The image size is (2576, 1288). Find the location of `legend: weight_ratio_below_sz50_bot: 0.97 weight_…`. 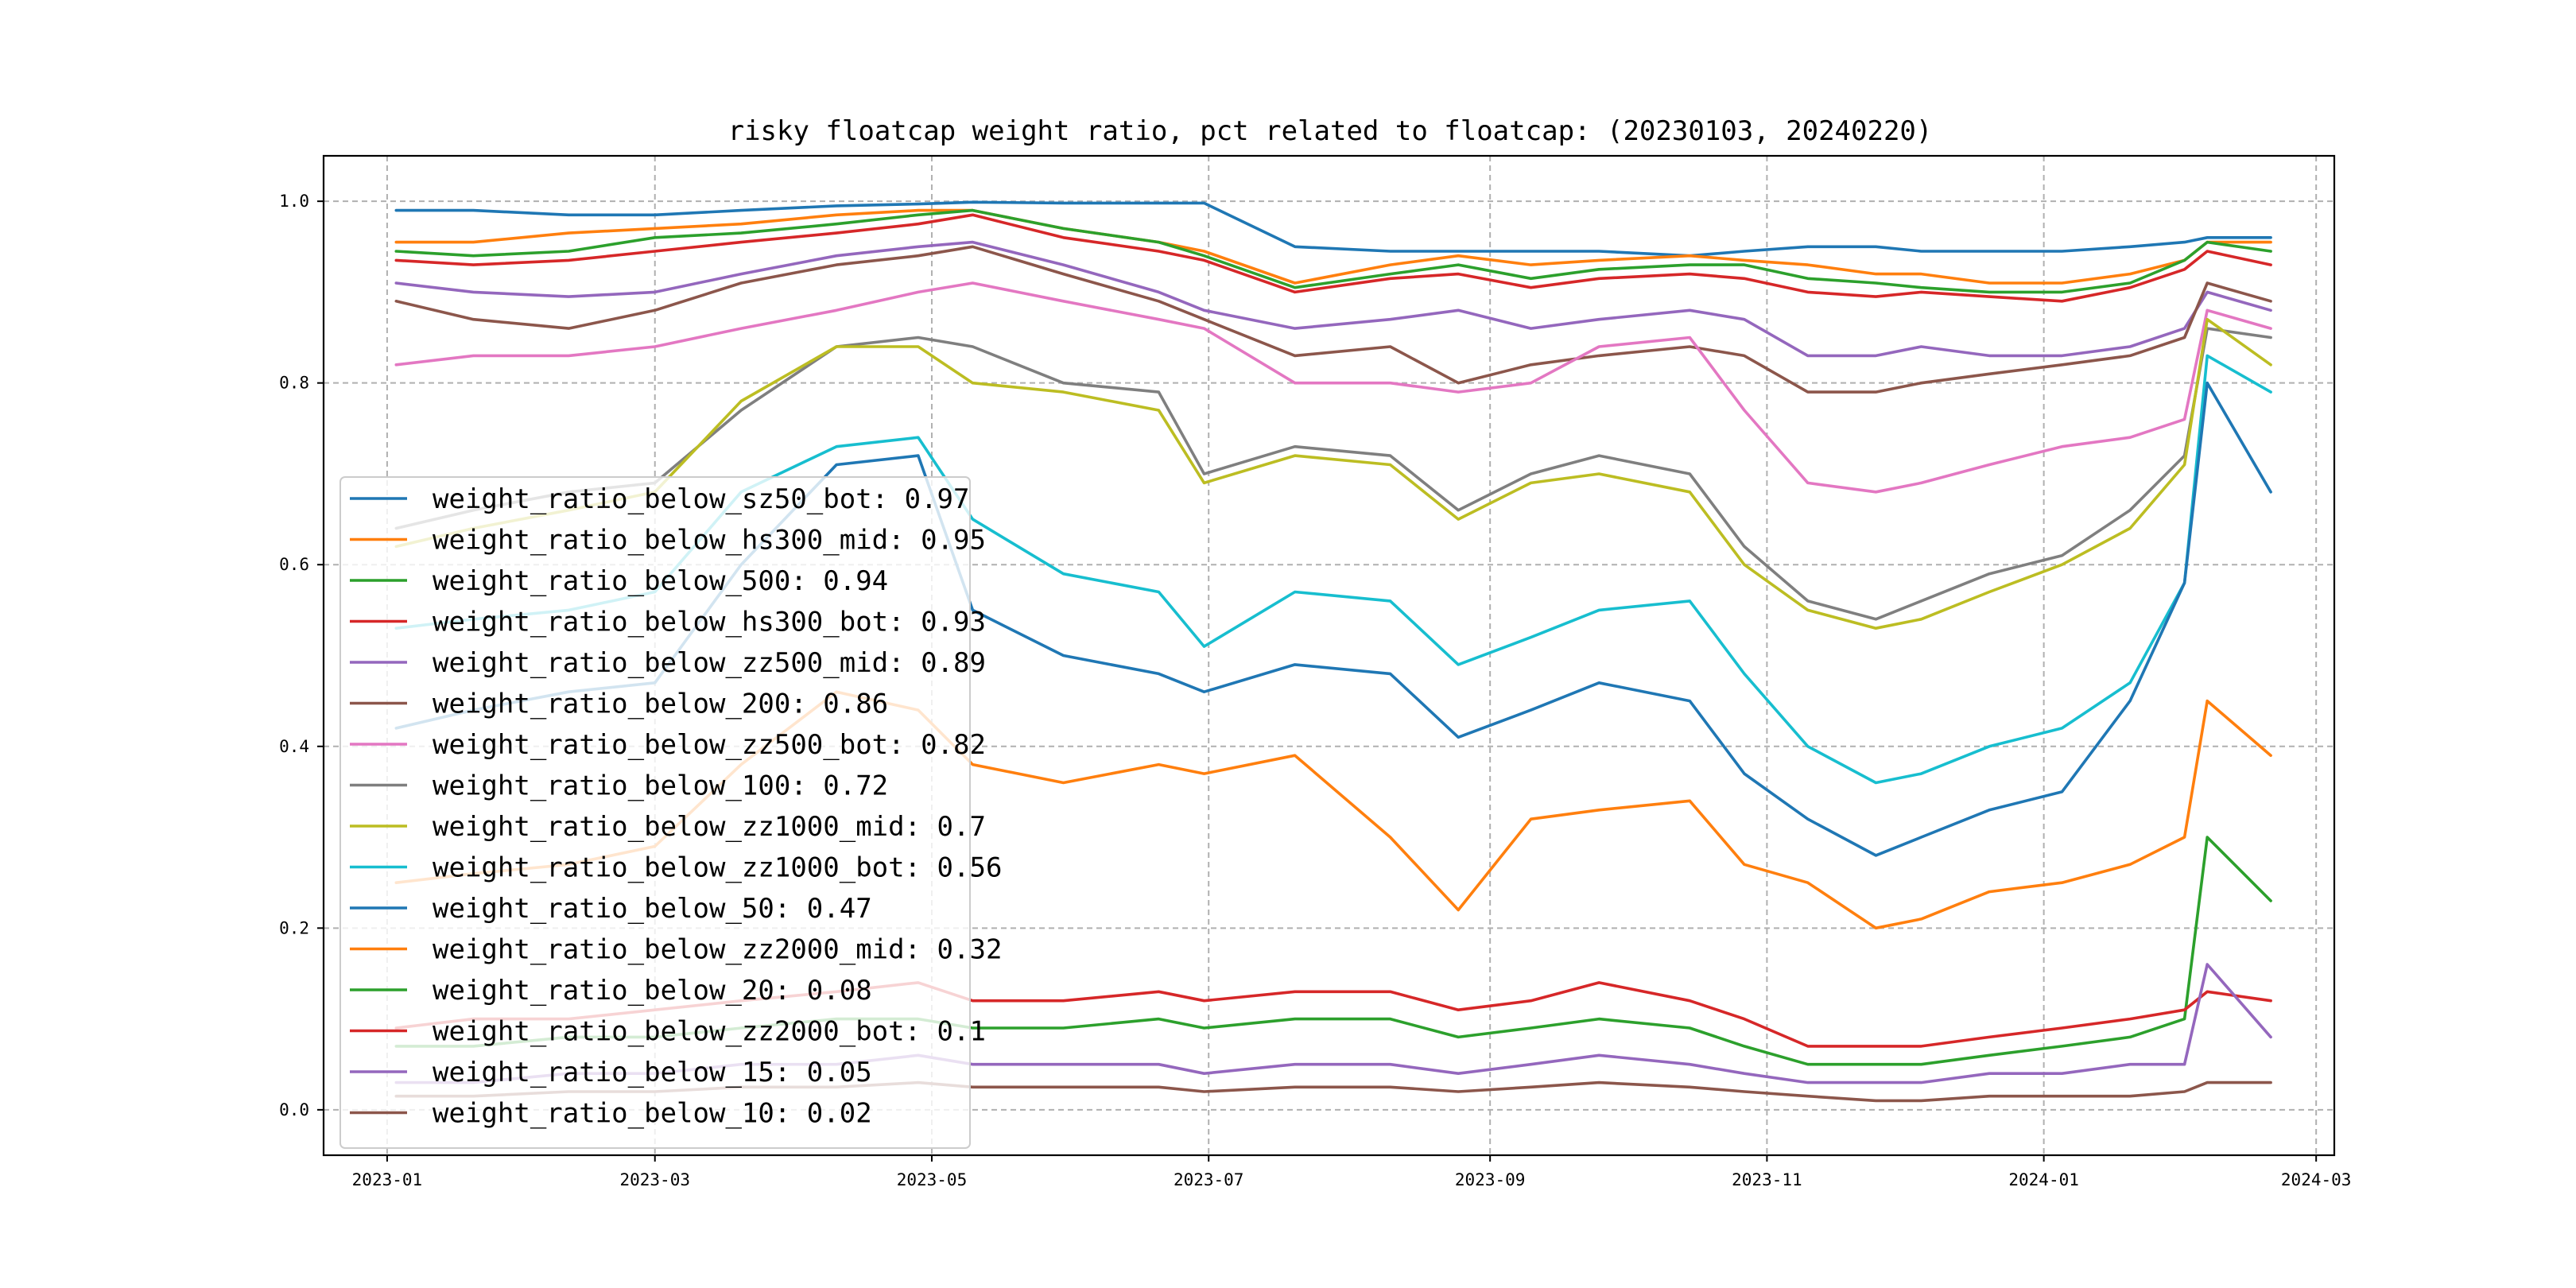

legend: weight_ratio_below_sz50_bot: 0.97 weight_… is located at coordinates (670, 812).